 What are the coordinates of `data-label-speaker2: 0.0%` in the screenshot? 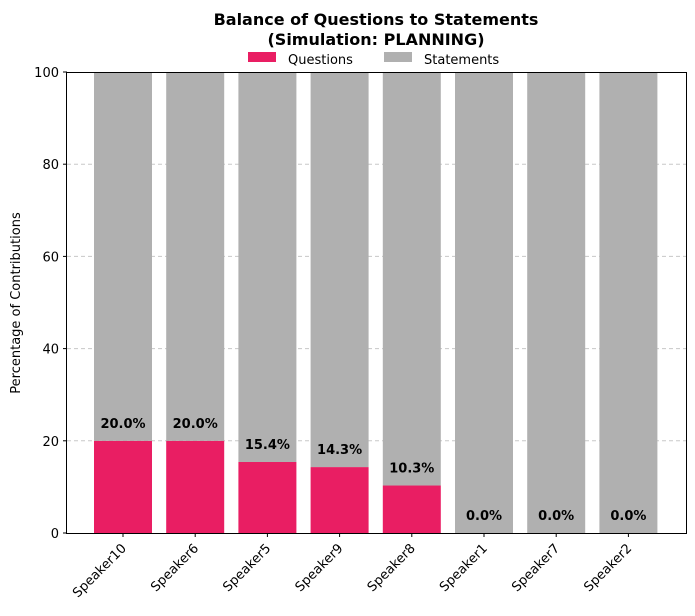 It's located at (628, 516).